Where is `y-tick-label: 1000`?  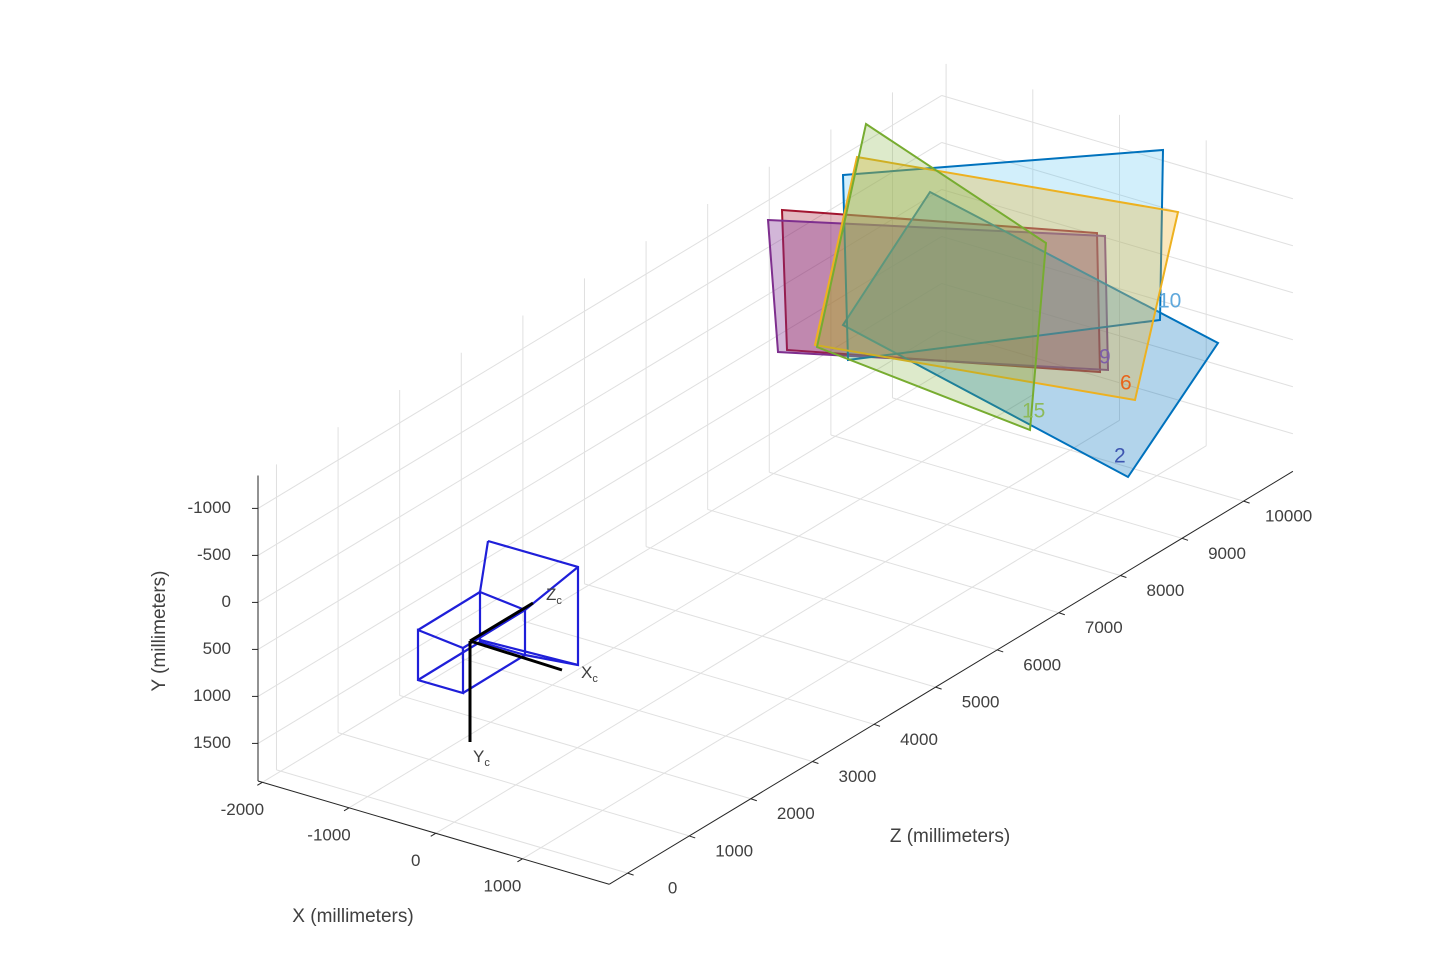
y-tick-label: 1000 is located at coordinates (212, 695).